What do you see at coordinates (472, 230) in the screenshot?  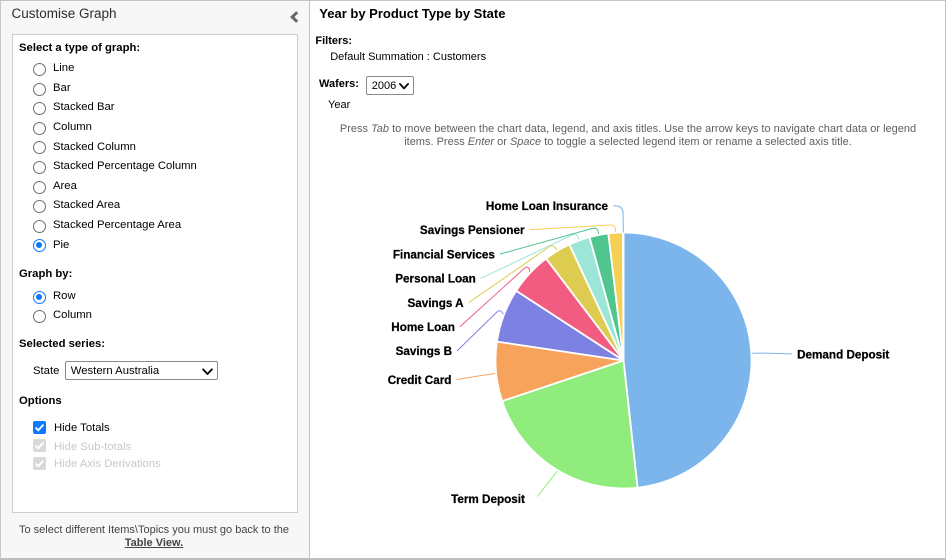 I see `svg-text: Savings Pensioner` at bounding box center [472, 230].